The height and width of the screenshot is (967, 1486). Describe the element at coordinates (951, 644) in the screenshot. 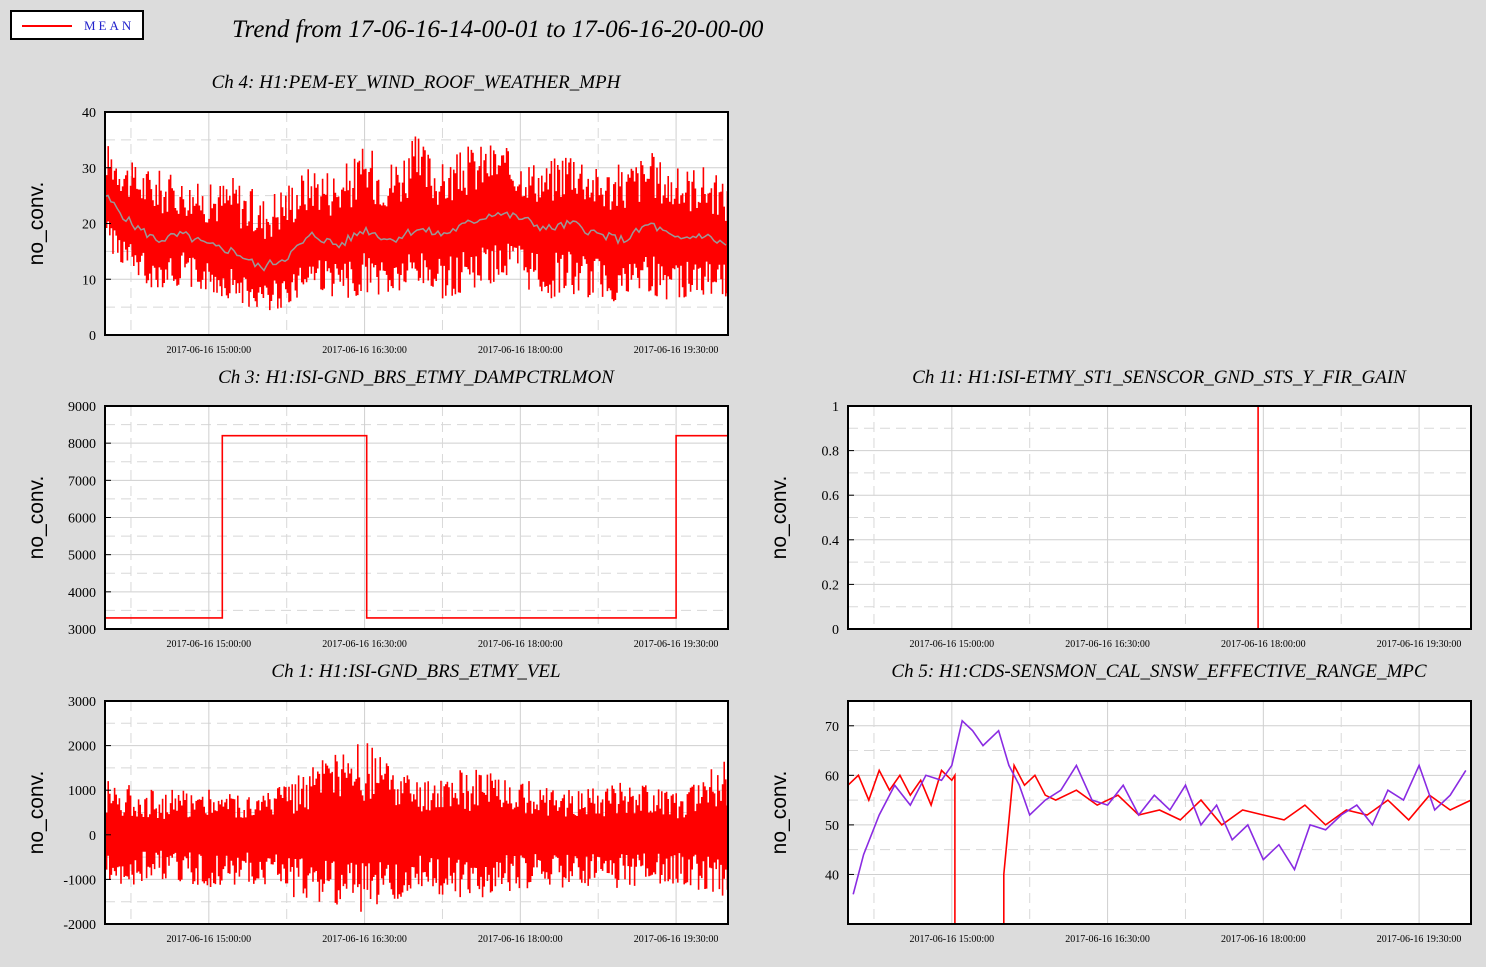

I see `ch11-x-tick-label: 2017-06-16 15:00:00` at that location.